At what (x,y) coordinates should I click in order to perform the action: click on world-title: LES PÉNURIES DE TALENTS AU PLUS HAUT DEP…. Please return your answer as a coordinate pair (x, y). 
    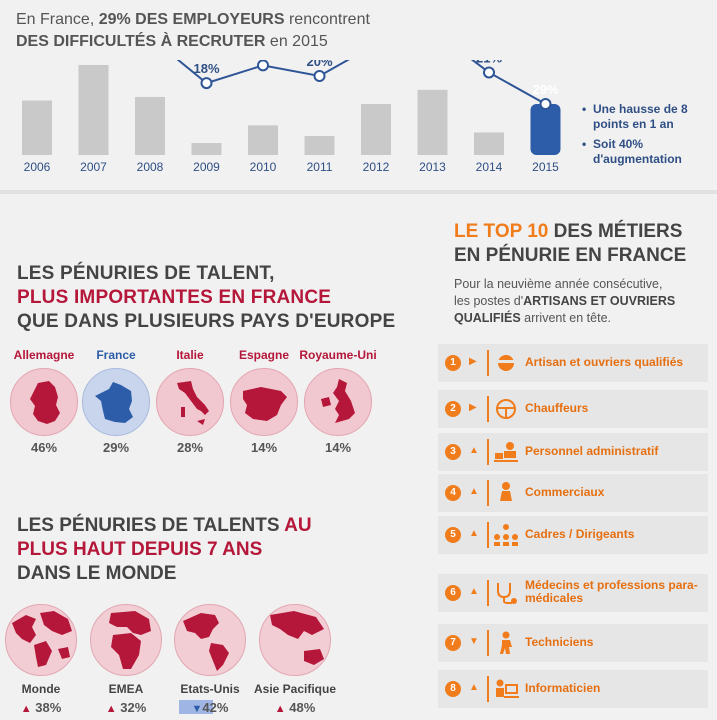
    Looking at the image, I should click on (164, 549).